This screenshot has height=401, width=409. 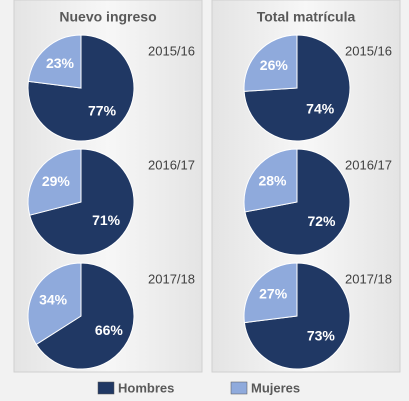 I want to click on column-title: Nuevo ingreso, so click(x=107, y=17).